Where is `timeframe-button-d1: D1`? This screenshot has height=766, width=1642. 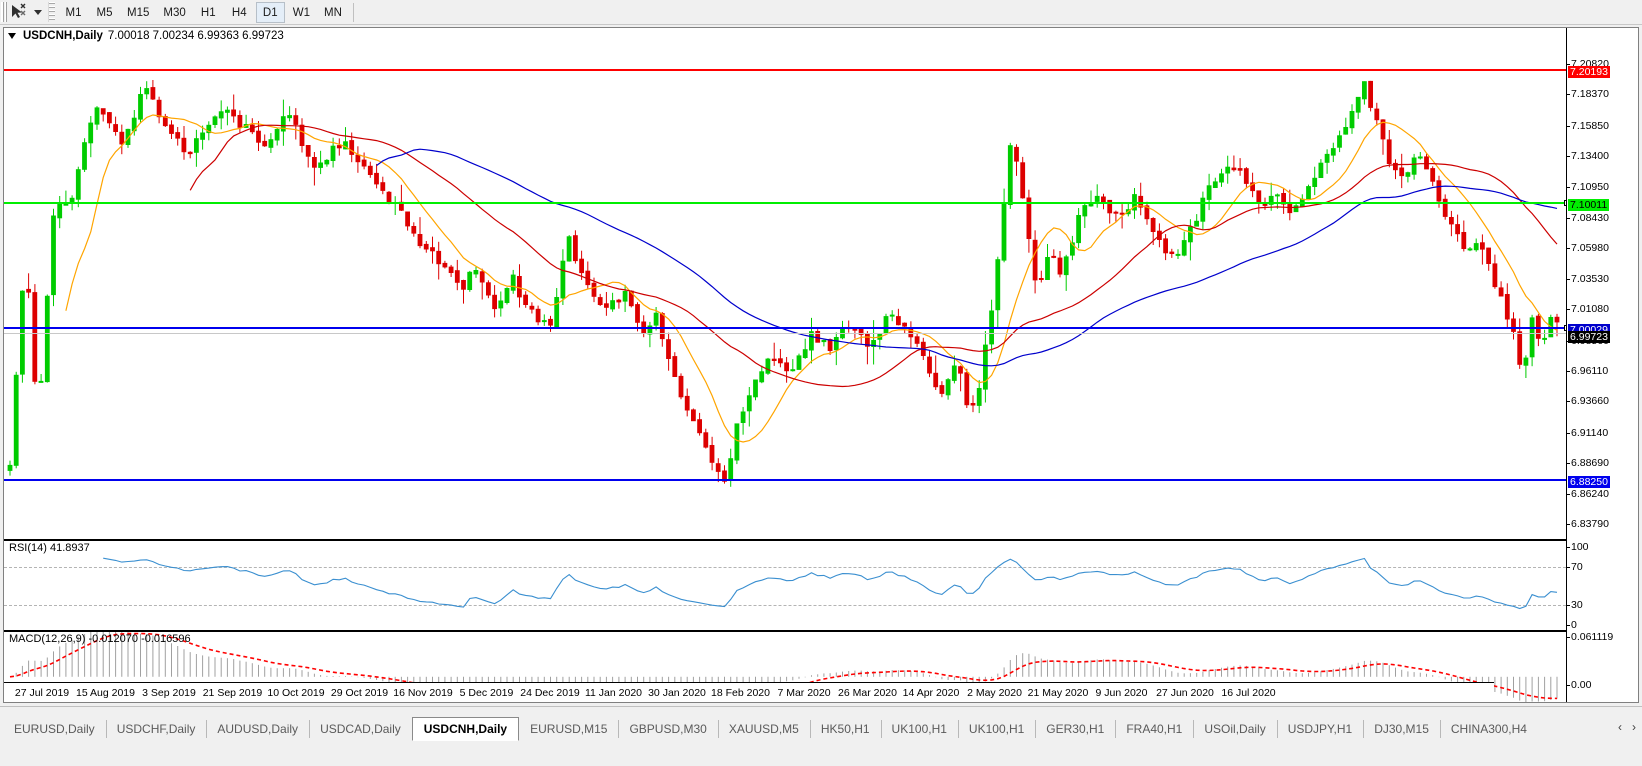 timeframe-button-d1: D1 is located at coordinates (270, 12).